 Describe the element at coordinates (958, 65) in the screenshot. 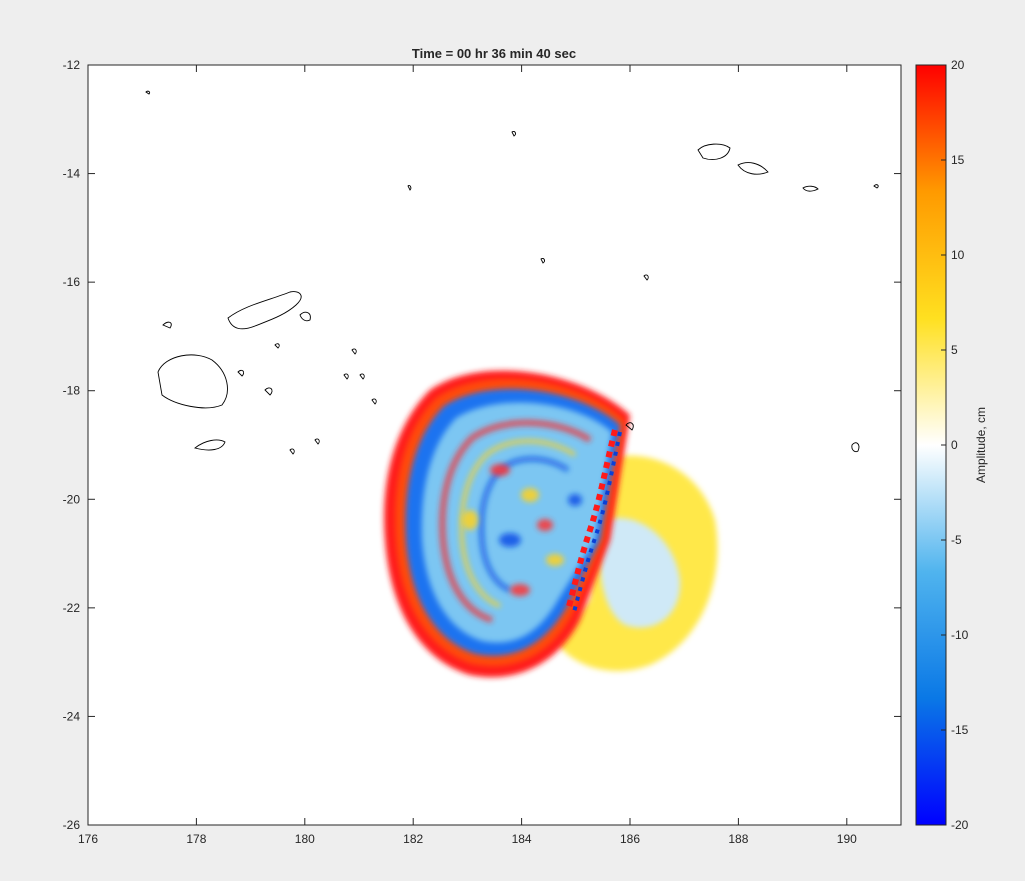

I see `colorbar-tick-label: 20` at that location.